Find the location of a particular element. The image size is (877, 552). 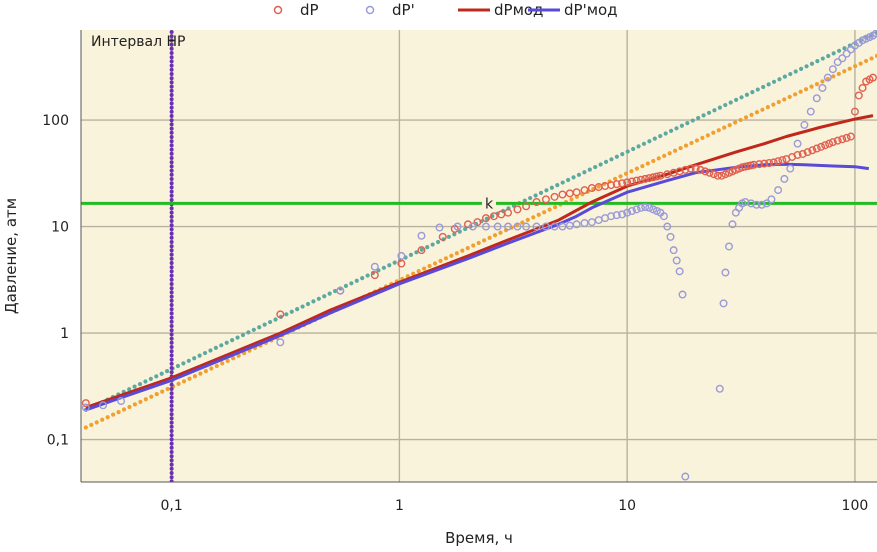

x-tick-label: 1 is located at coordinates (399, 506).